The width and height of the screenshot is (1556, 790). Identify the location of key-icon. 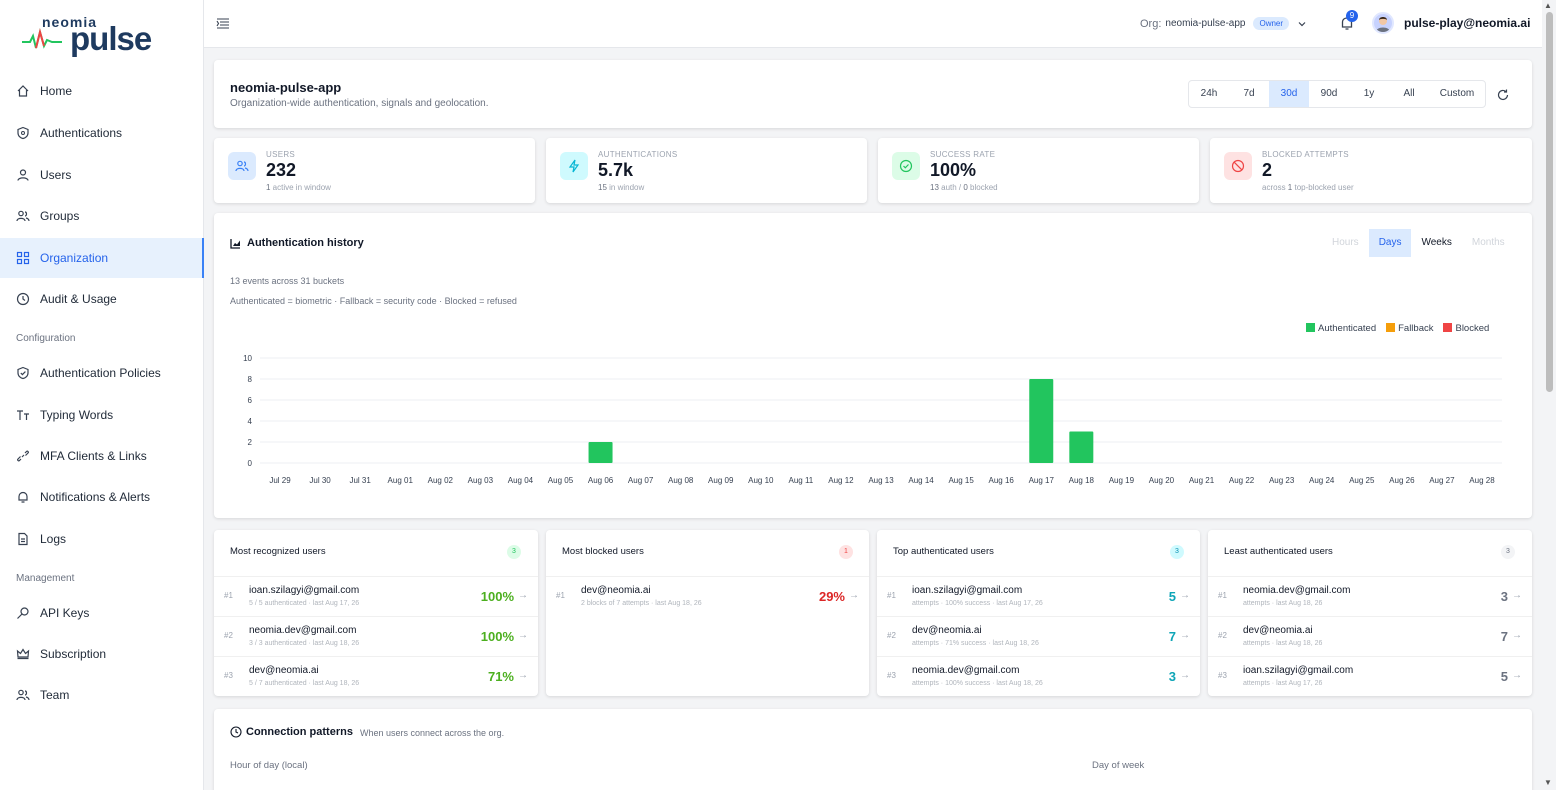
(23, 613).